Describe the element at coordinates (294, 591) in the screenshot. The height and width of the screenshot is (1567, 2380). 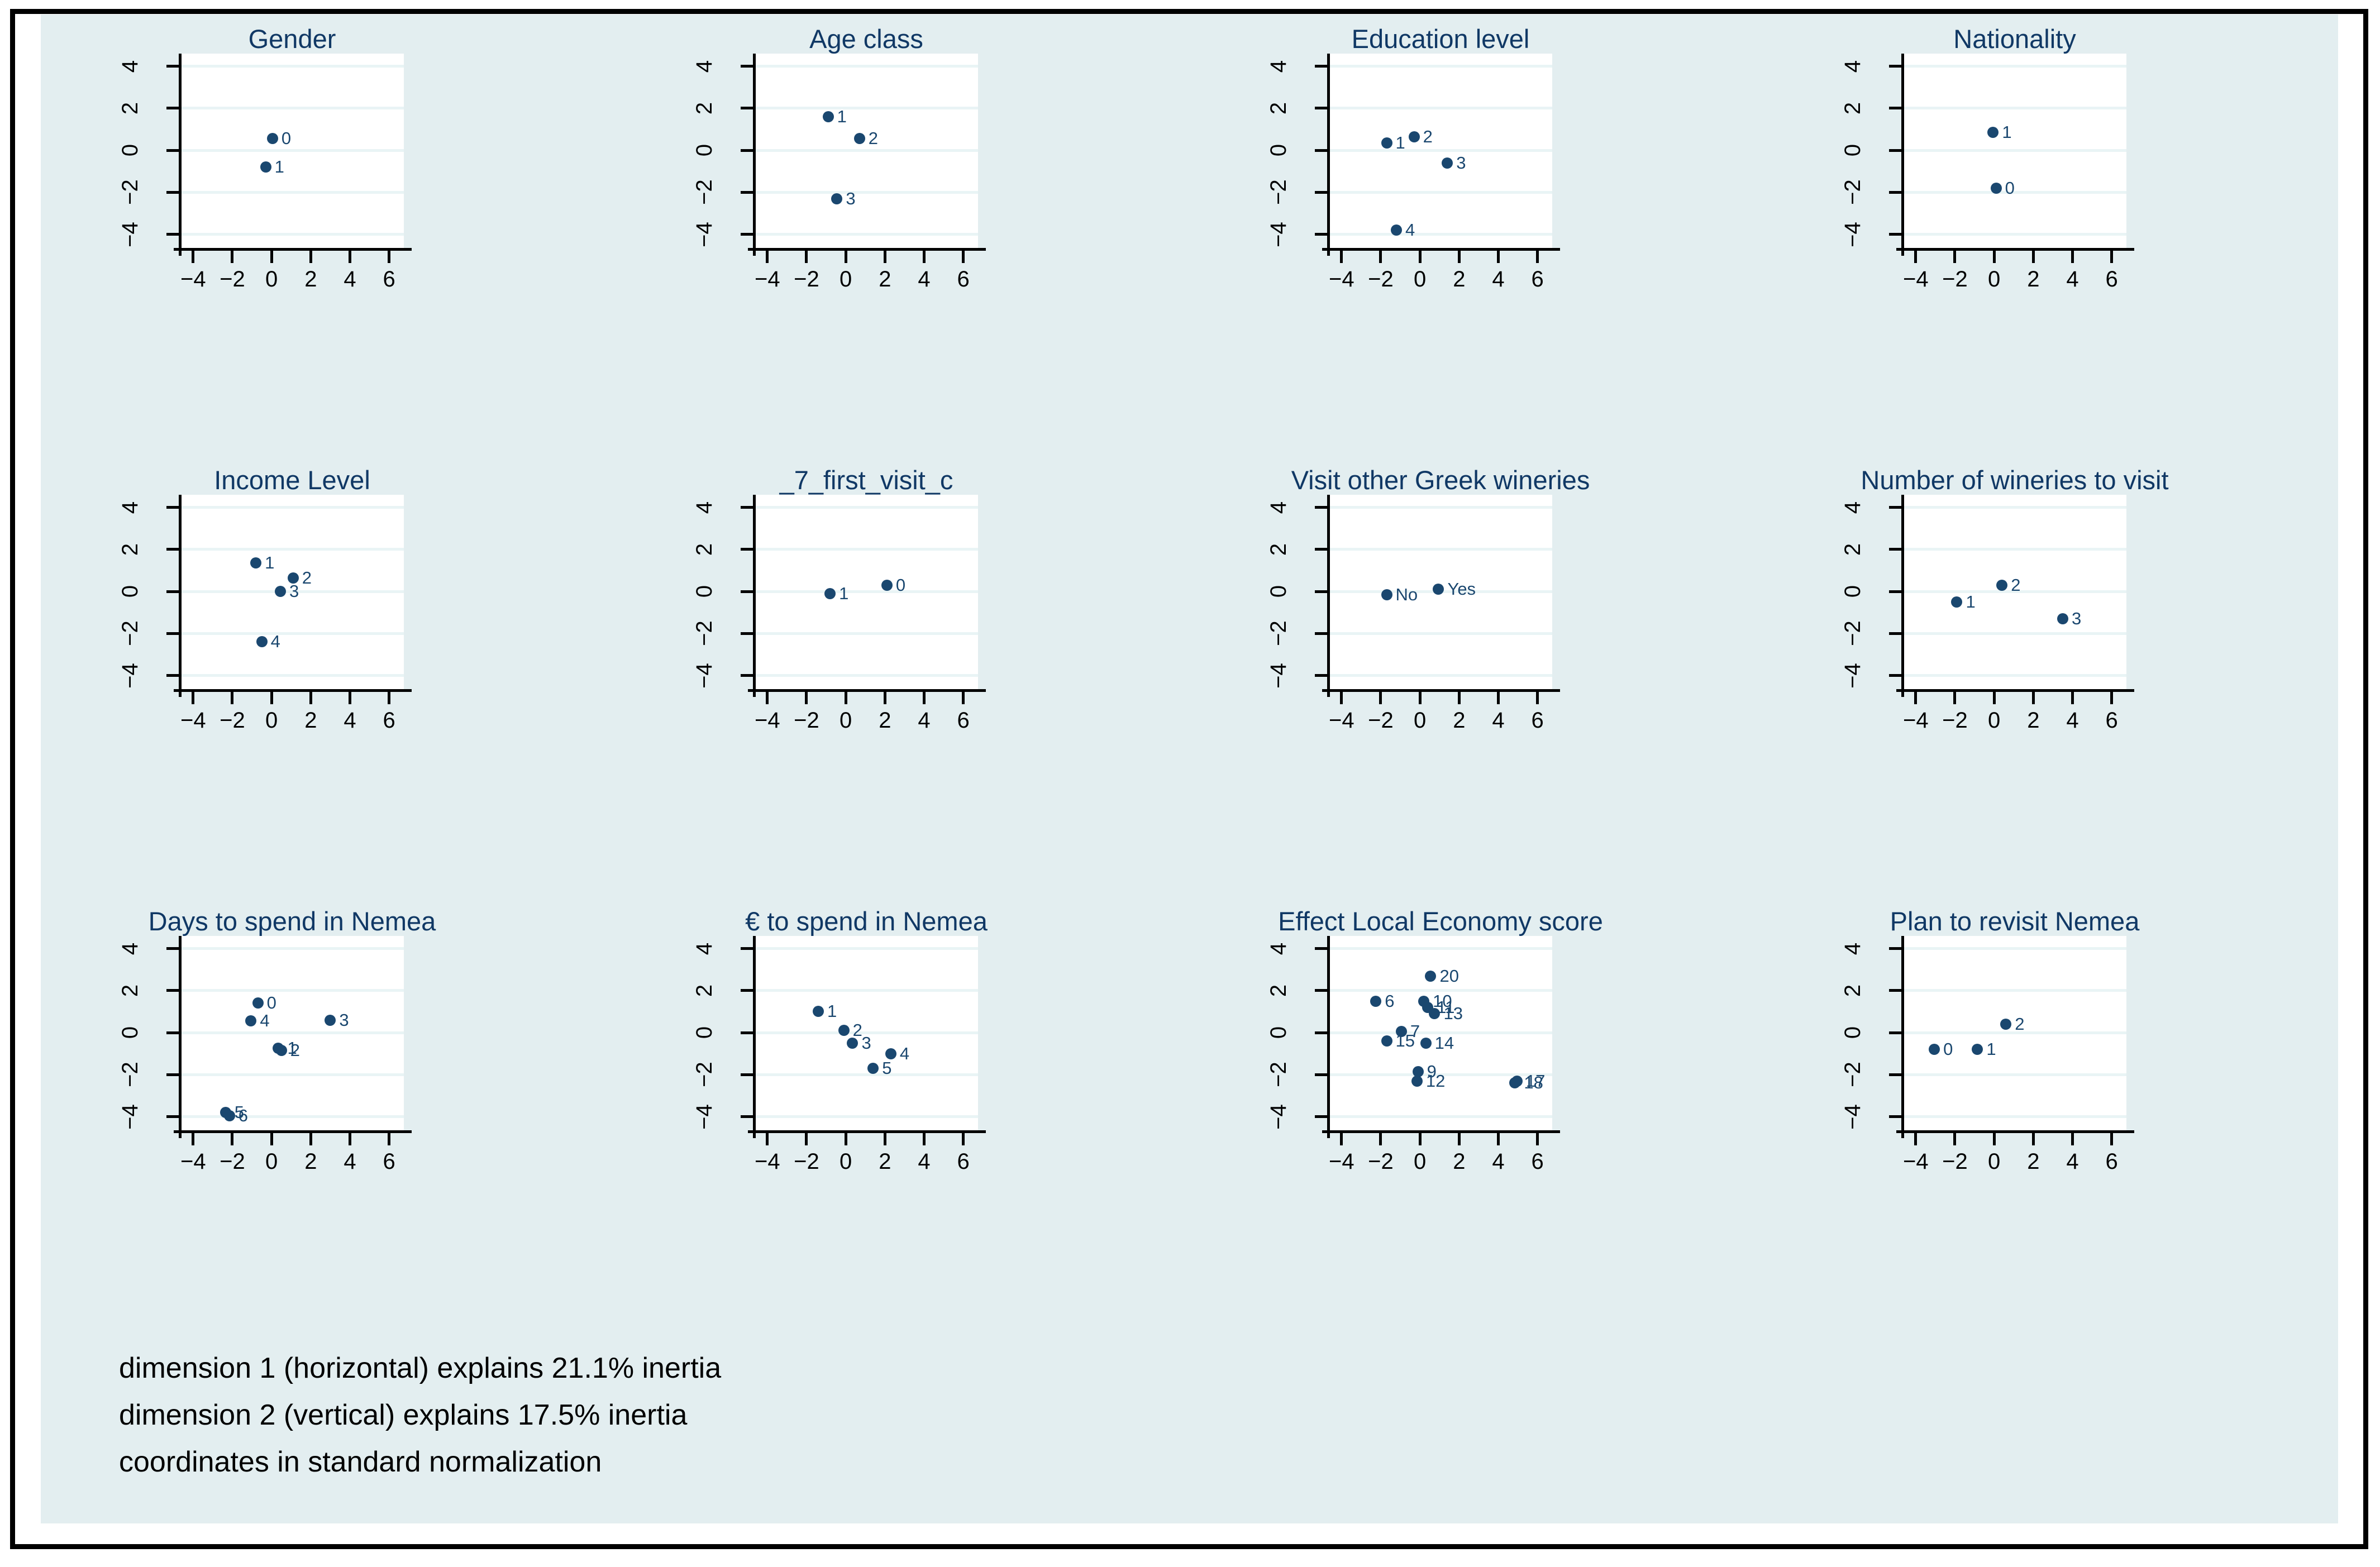
I see `data-point-label: 3` at that location.